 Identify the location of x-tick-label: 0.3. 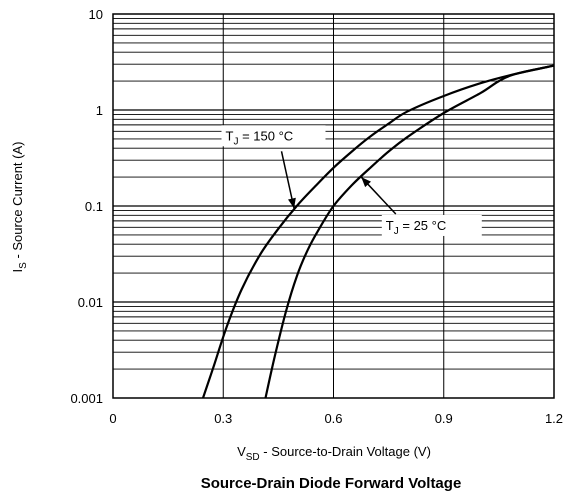
(223, 418).